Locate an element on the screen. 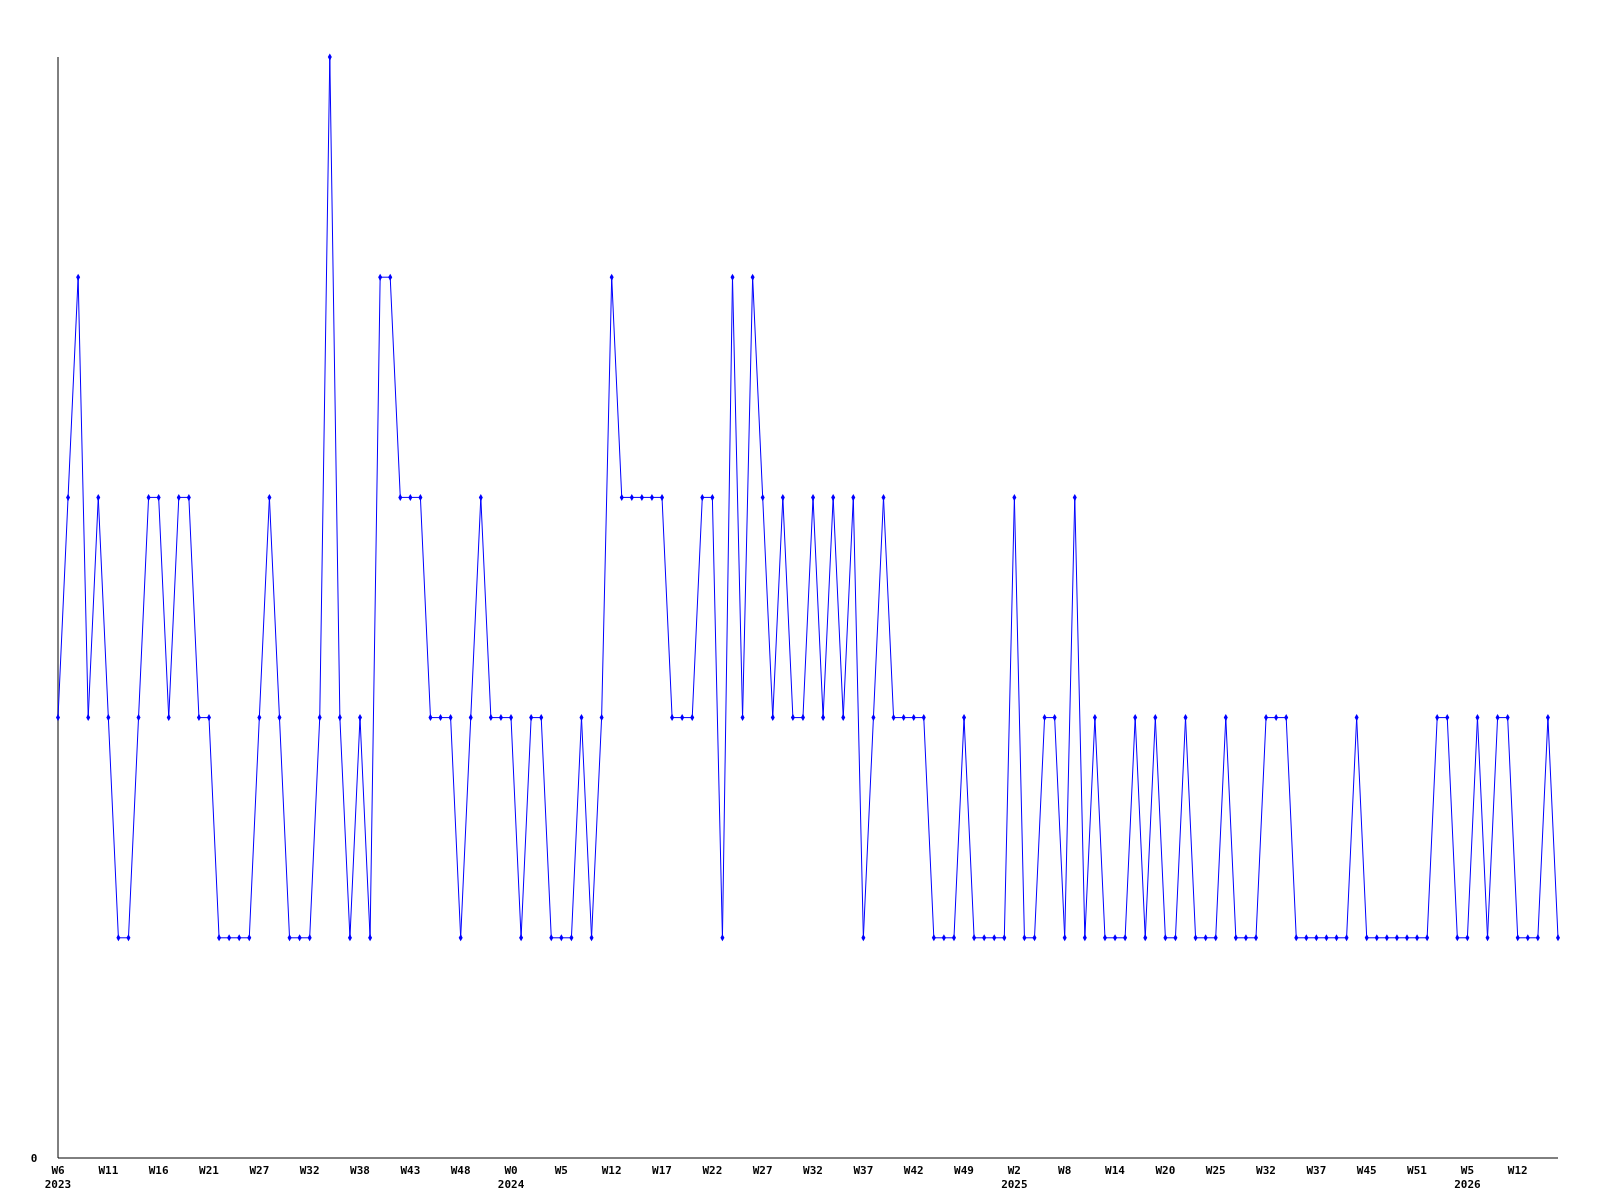  x-tick-label: W22 is located at coordinates (712, 1170).